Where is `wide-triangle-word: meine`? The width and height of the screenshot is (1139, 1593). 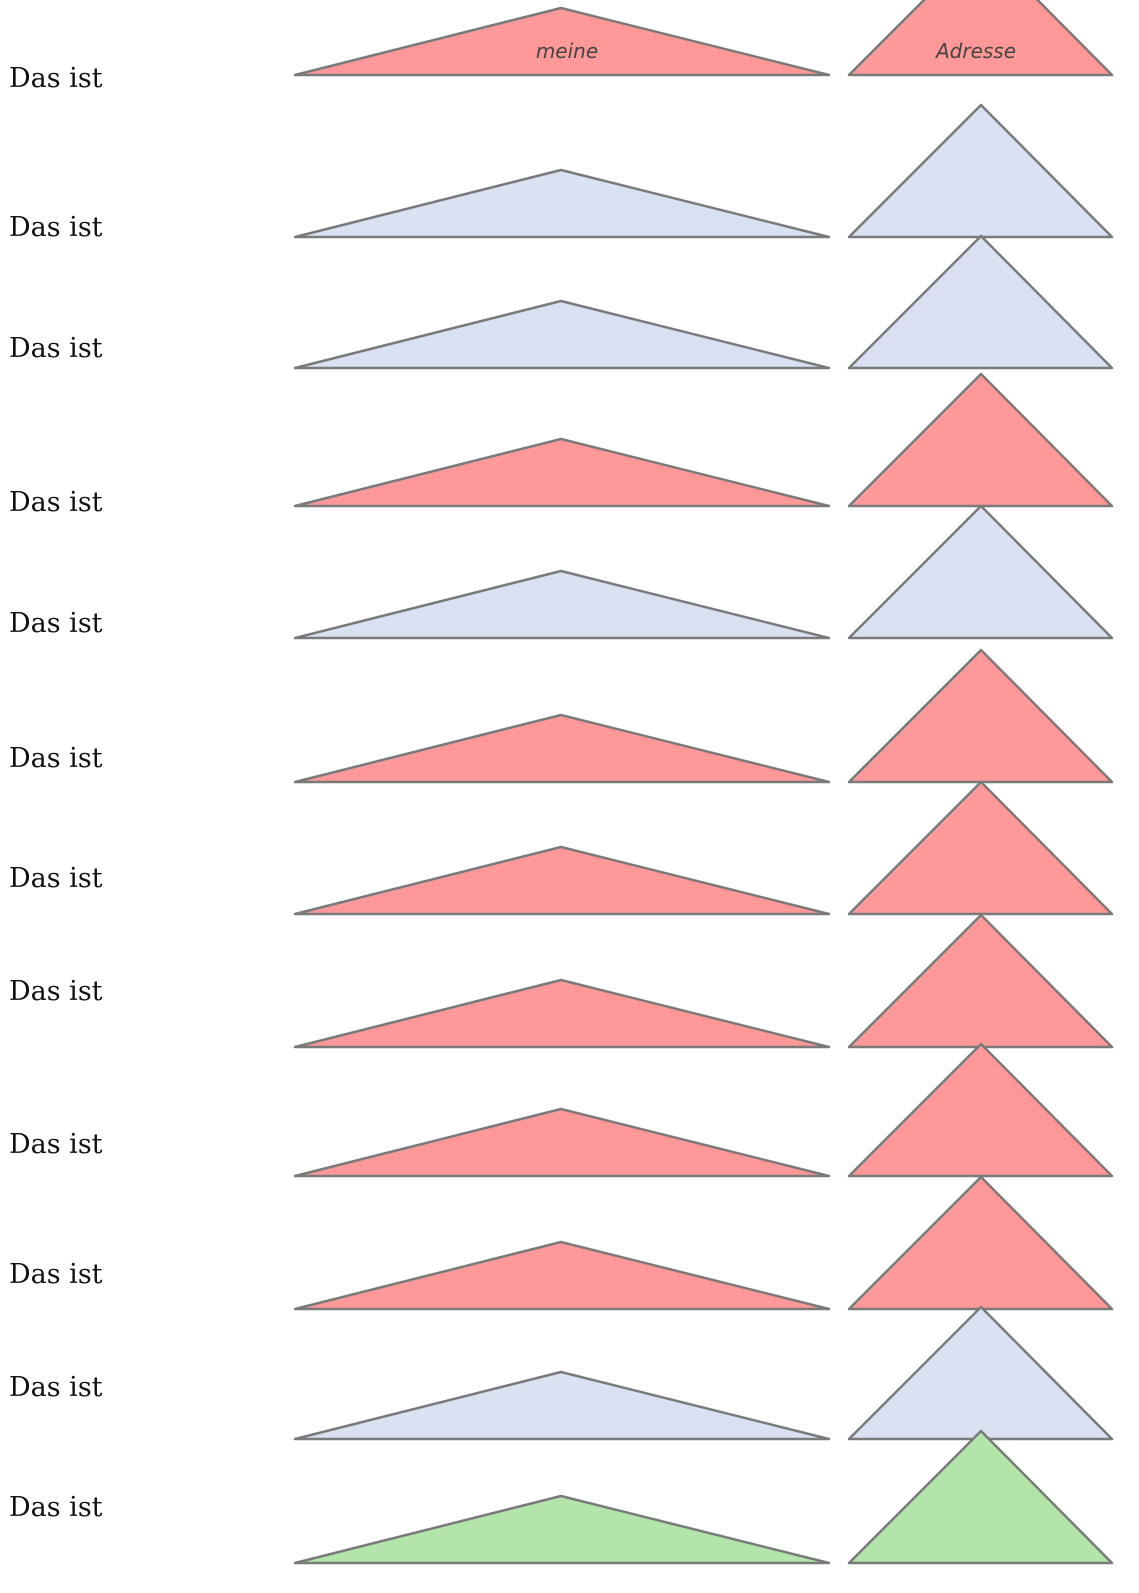 wide-triangle-word: meine is located at coordinates (567, 51).